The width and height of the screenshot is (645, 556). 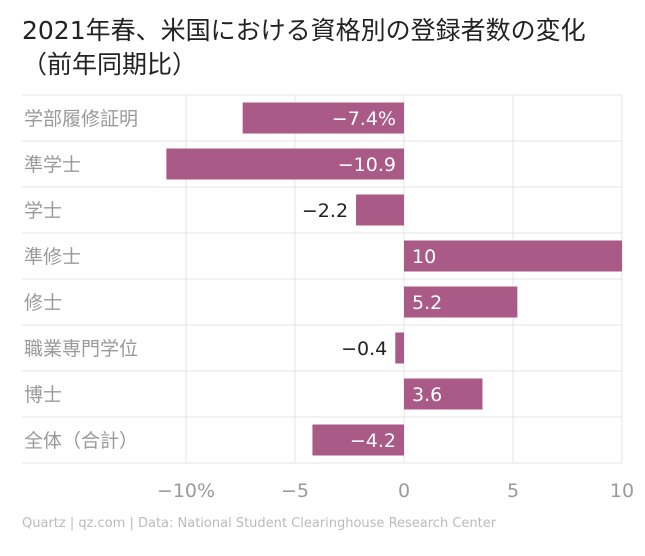 What do you see at coordinates (404, 491) in the screenshot?
I see `x-tick-label: 0` at bounding box center [404, 491].